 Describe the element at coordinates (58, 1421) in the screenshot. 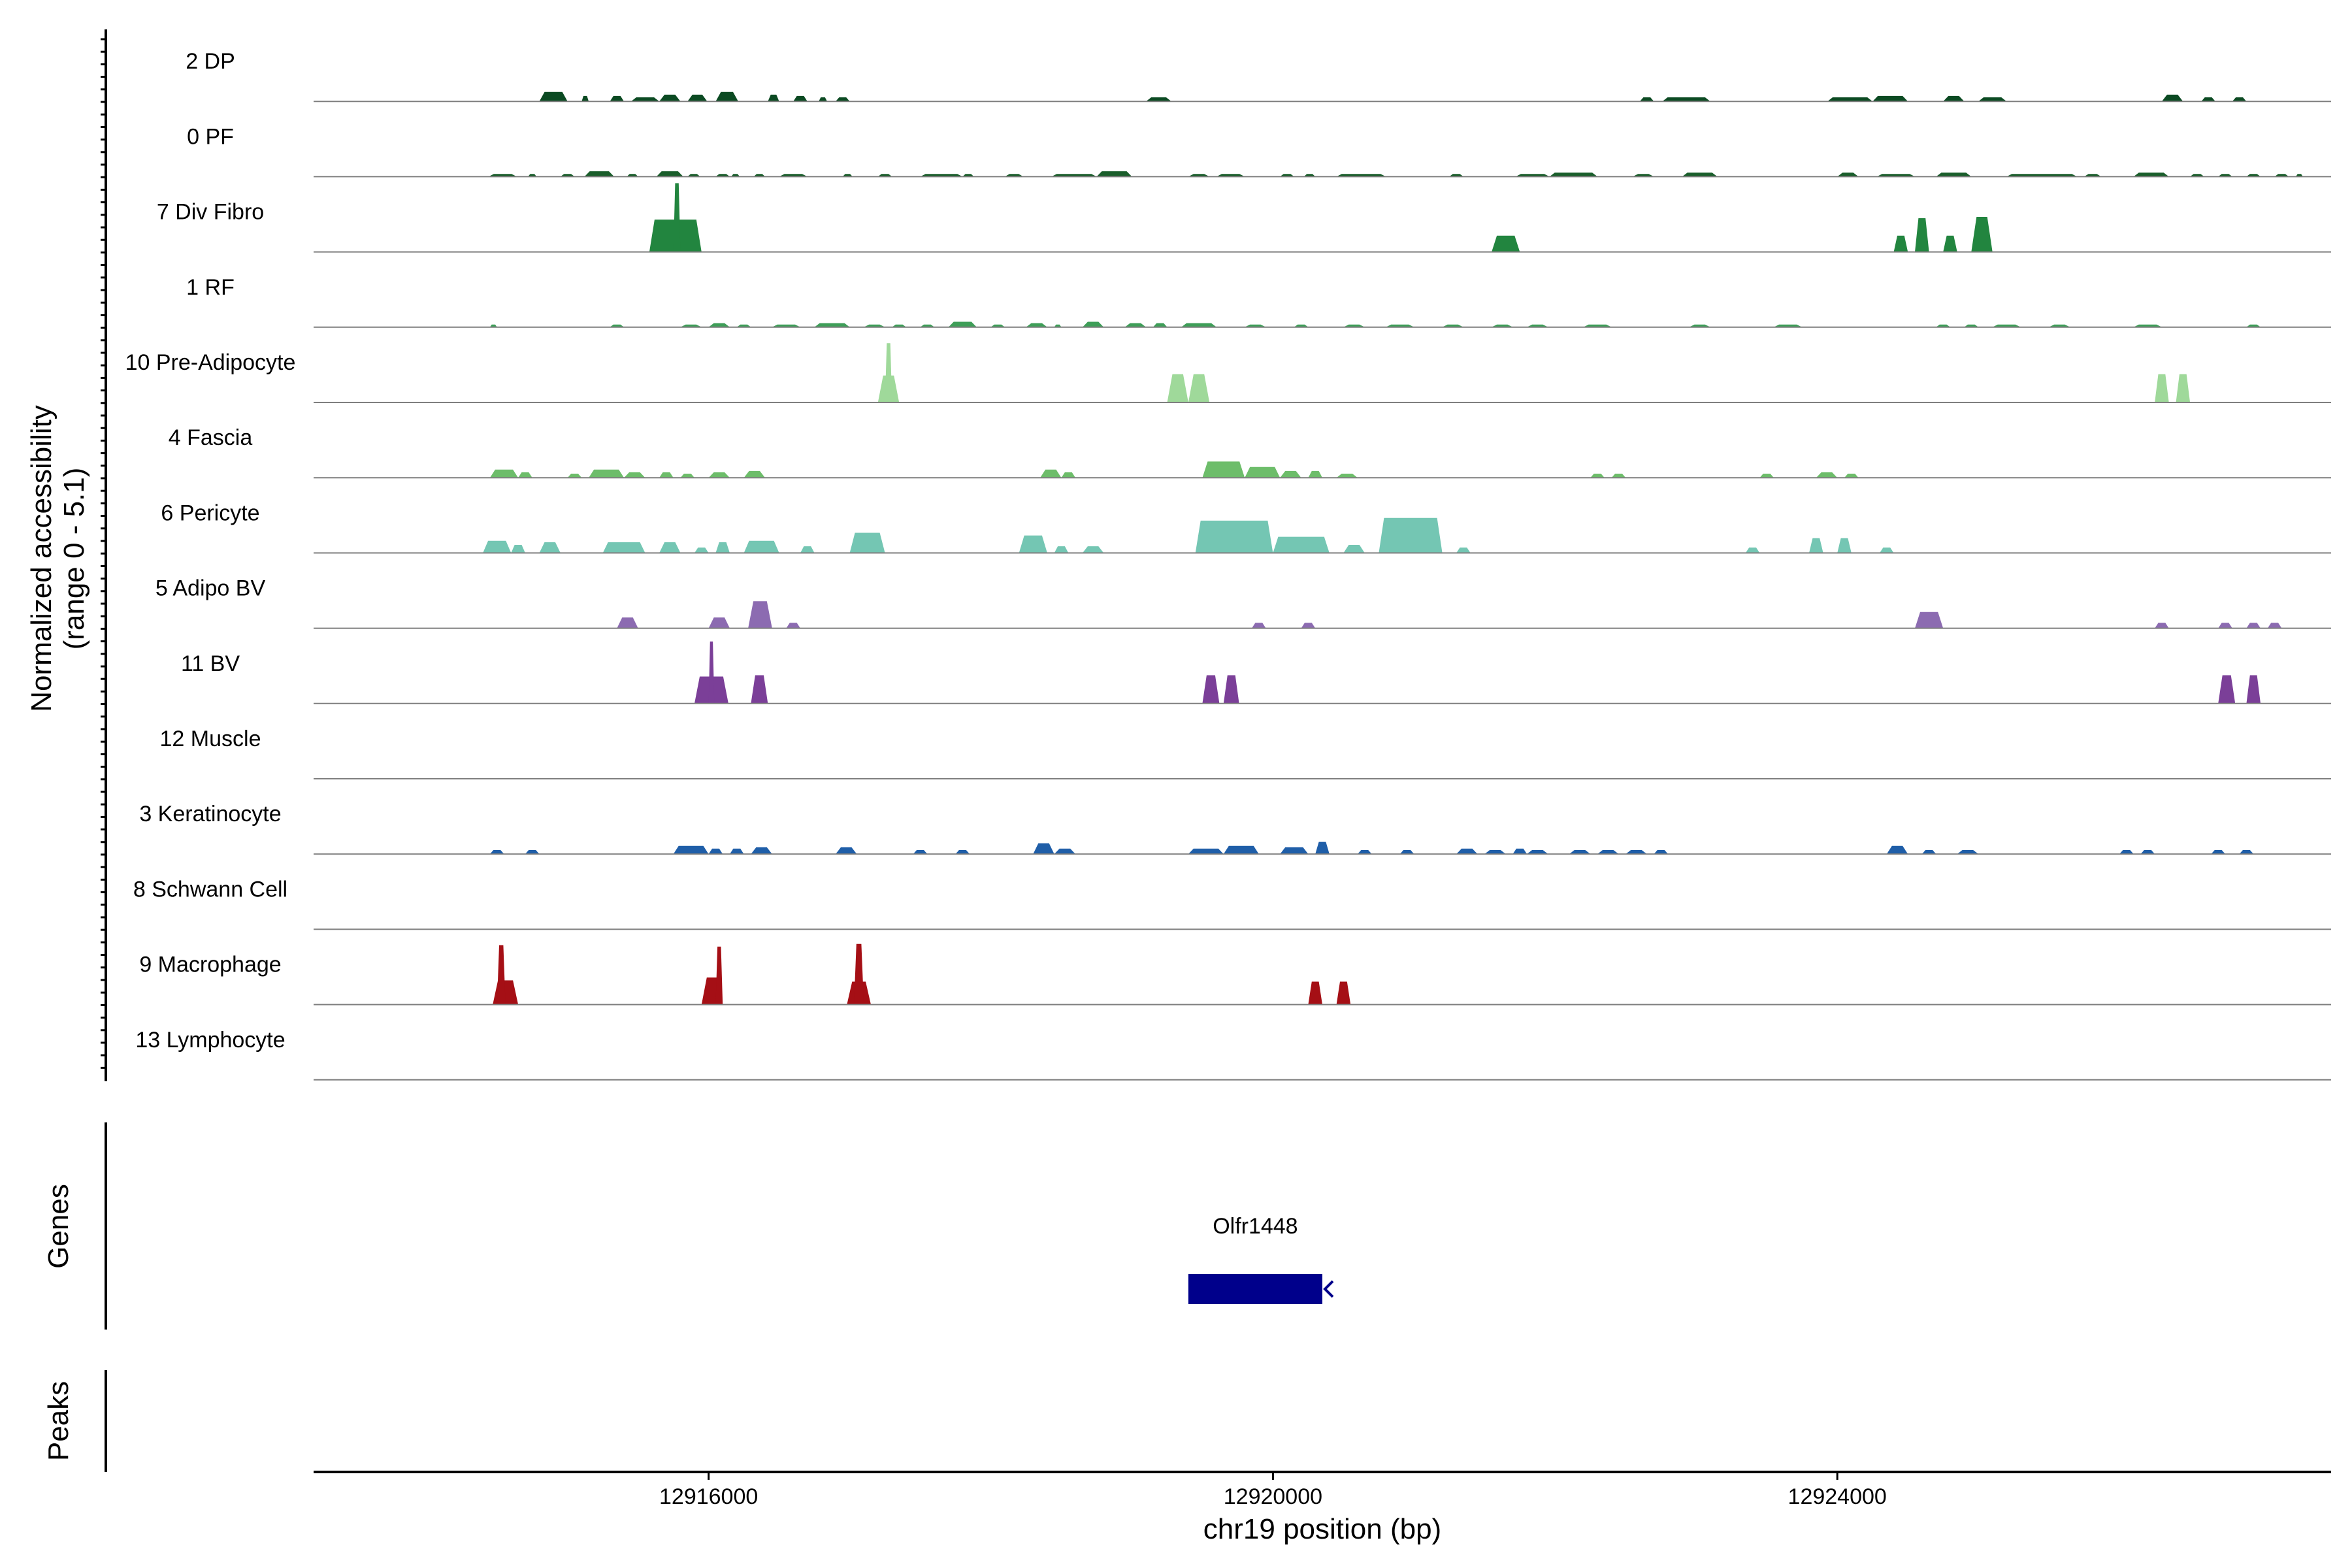

I see `peaks-label: Peaks` at that location.